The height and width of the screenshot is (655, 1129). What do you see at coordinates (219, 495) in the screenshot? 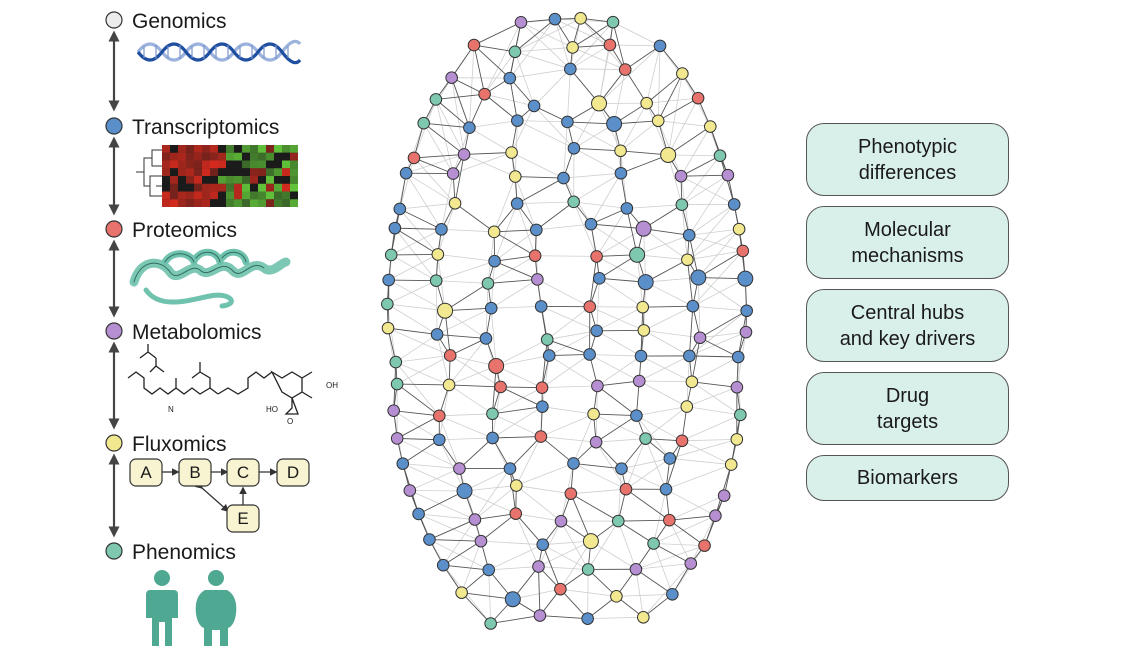
I see `flux-pathway-diagram: A B C D E` at bounding box center [219, 495].